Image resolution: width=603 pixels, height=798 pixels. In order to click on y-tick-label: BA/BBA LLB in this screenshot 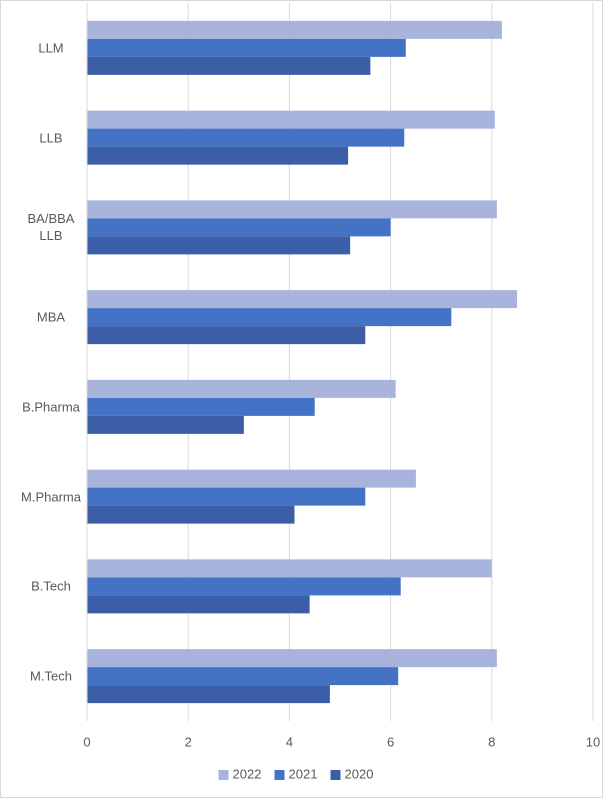, I will do `click(51, 227)`.